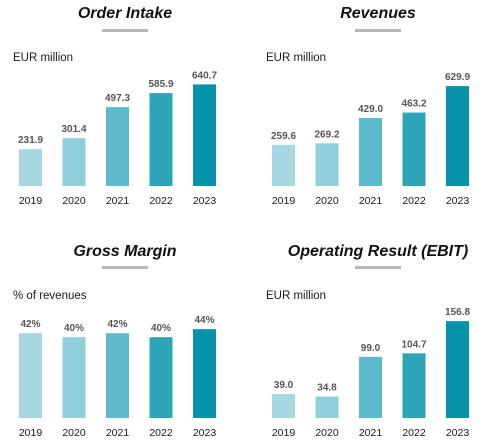  What do you see at coordinates (370, 109) in the screenshot?
I see `value-label-2021: 429.0` at bounding box center [370, 109].